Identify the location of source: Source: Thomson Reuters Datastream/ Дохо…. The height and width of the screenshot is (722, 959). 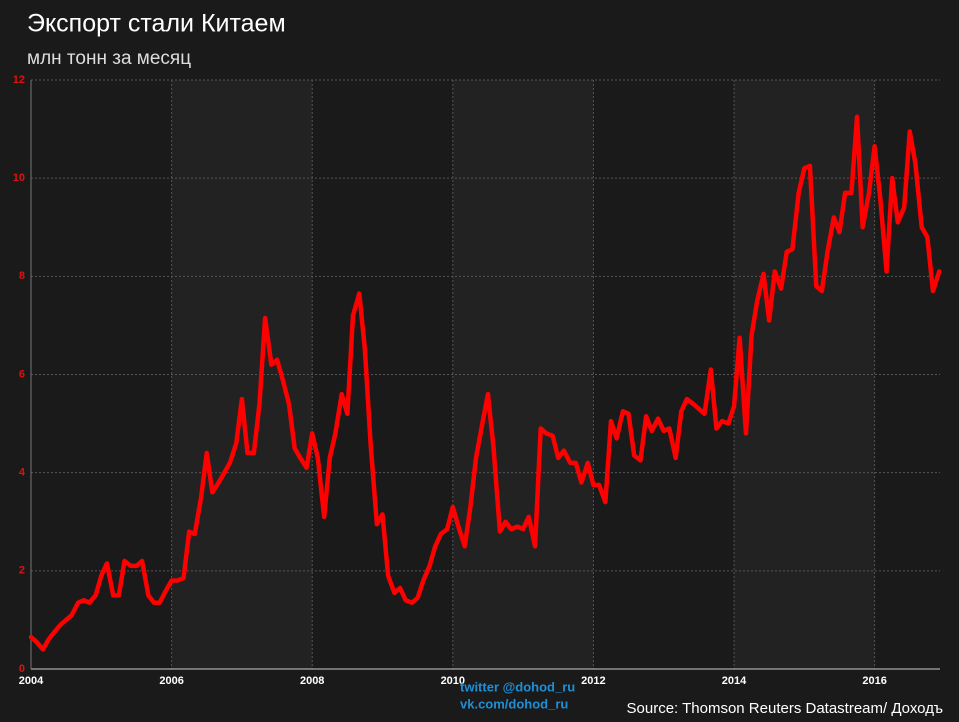
(785, 708).